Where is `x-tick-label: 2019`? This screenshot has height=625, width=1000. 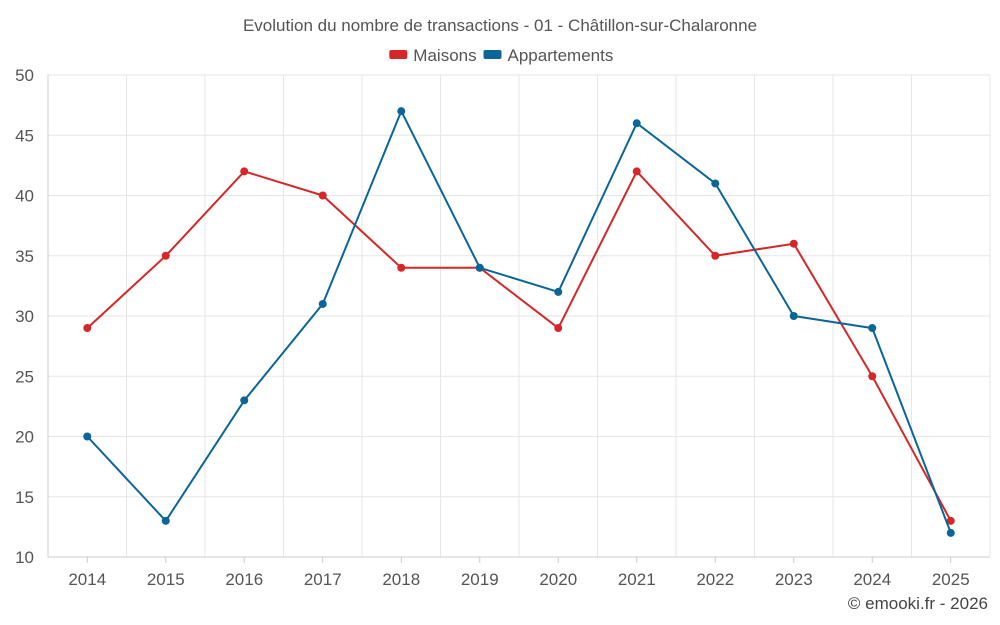
x-tick-label: 2019 is located at coordinates (480, 579).